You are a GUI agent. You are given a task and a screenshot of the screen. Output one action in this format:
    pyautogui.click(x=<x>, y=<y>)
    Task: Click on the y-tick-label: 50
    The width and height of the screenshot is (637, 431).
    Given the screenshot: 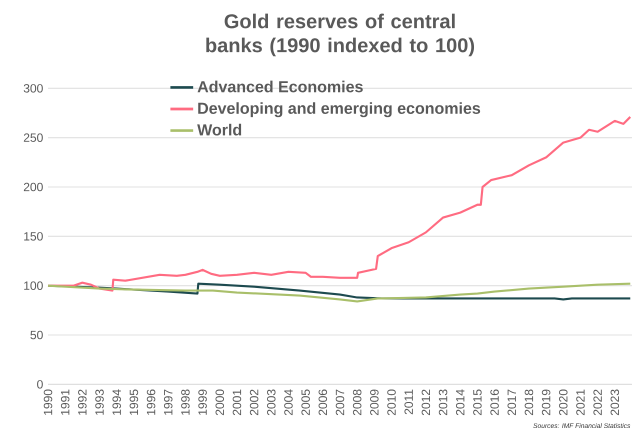 What is the action you would take?
    pyautogui.click(x=36, y=335)
    